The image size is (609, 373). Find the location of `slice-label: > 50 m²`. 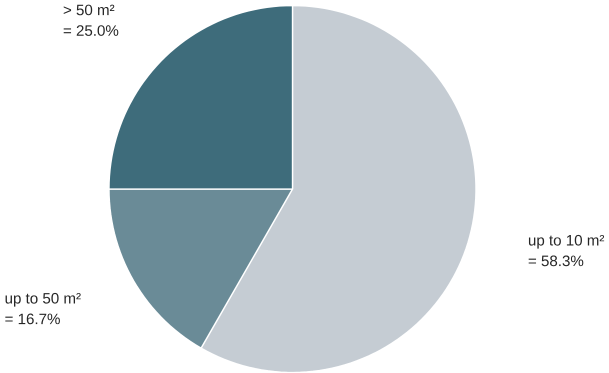

slice-label: > 50 m² is located at coordinates (89, 10).